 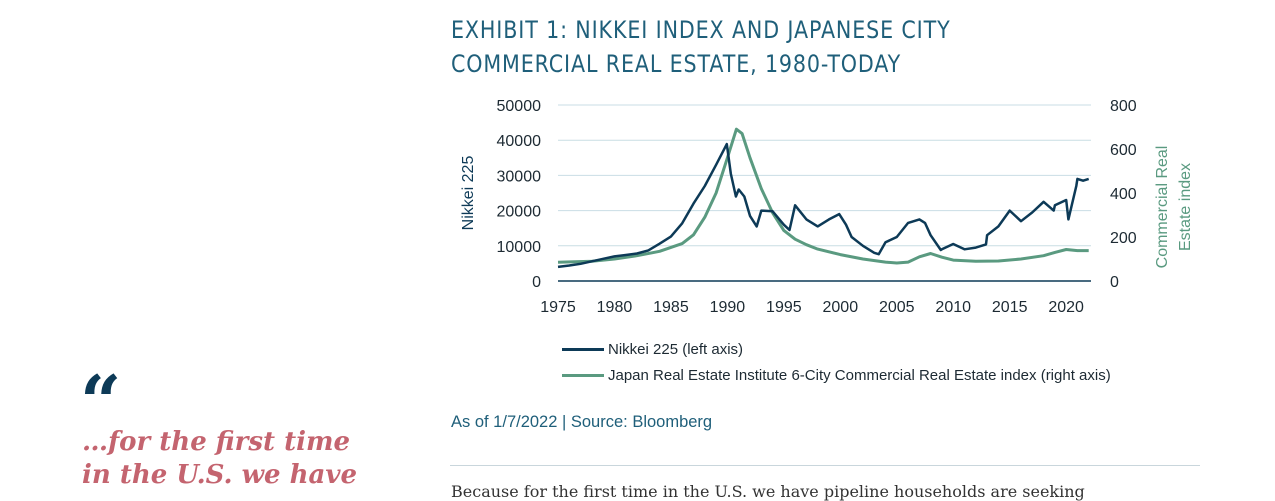 I want to click on x-tick-label: 1980, so click(x=615, y=307).